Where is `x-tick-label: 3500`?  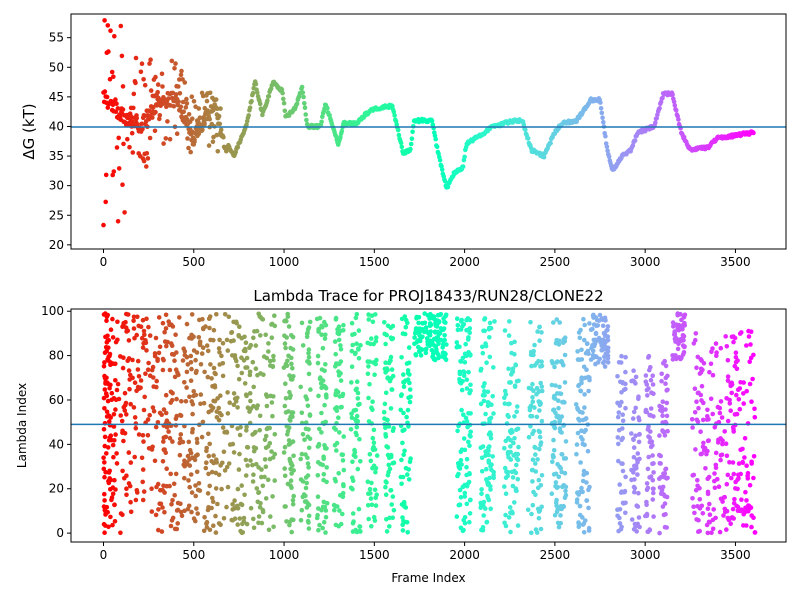 x-tick-label: 3500 is located at coordinates (735, 555).